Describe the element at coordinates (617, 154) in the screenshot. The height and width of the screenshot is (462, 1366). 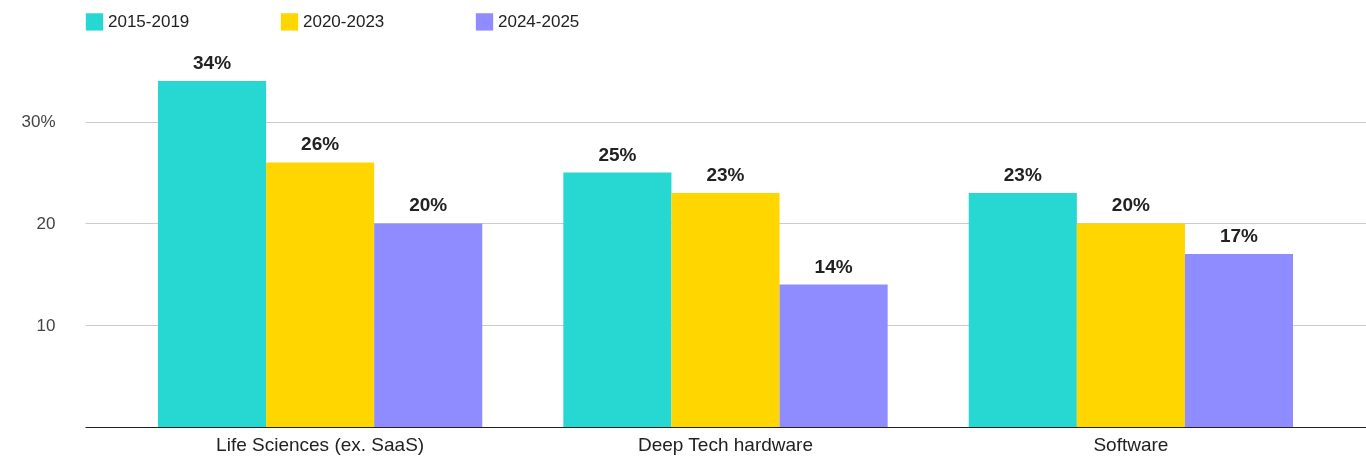
I see `data-label: 25%` at that location.